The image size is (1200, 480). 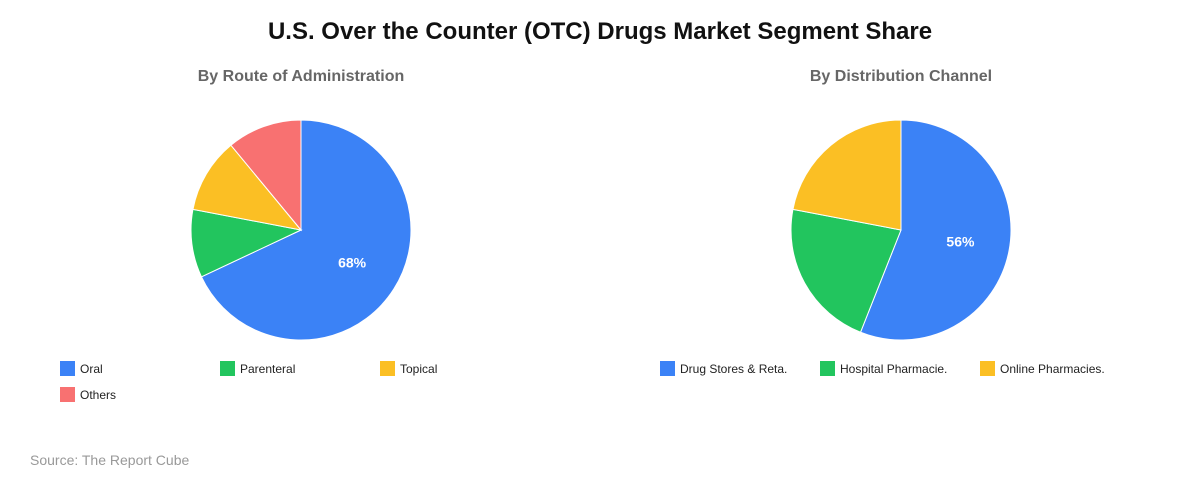 I want to click on legend-item-parenteral: Parenteral, so click(x=257, y=368).